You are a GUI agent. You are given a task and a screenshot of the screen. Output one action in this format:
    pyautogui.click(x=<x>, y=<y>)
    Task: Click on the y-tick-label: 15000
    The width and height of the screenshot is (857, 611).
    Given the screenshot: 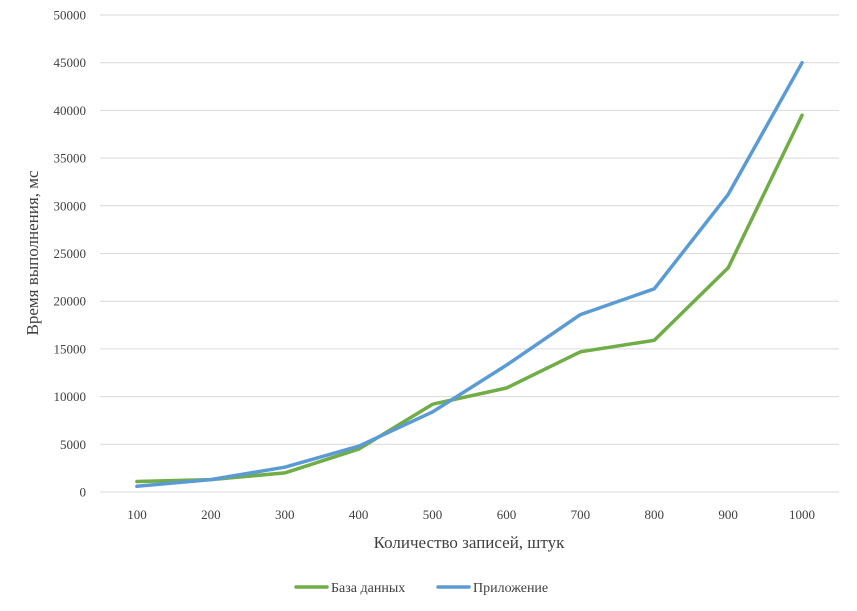 What is the action you would take?
    pyautogui.click(x=70, y=348)
    